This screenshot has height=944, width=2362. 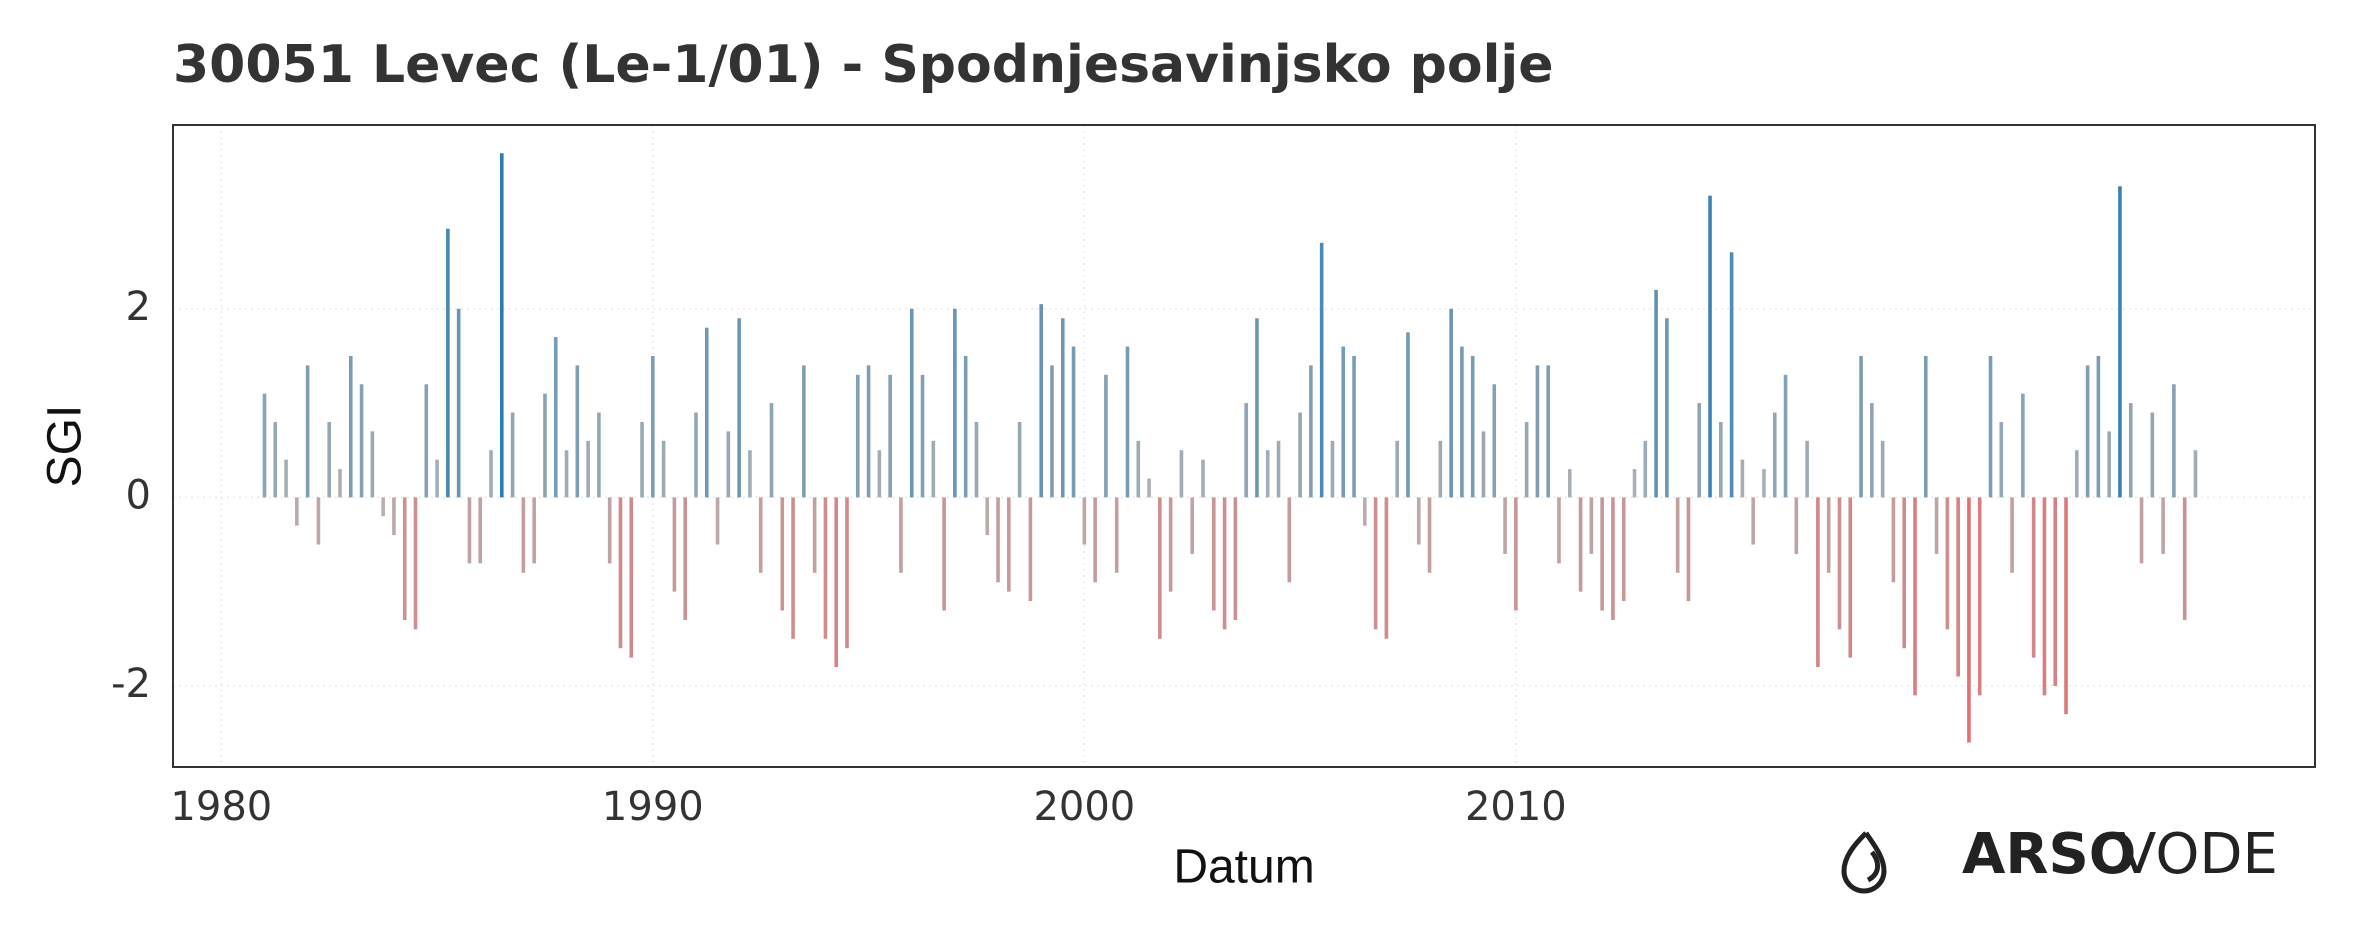 I want to click on y-tick-label: 0, so click(x=138, y=495).